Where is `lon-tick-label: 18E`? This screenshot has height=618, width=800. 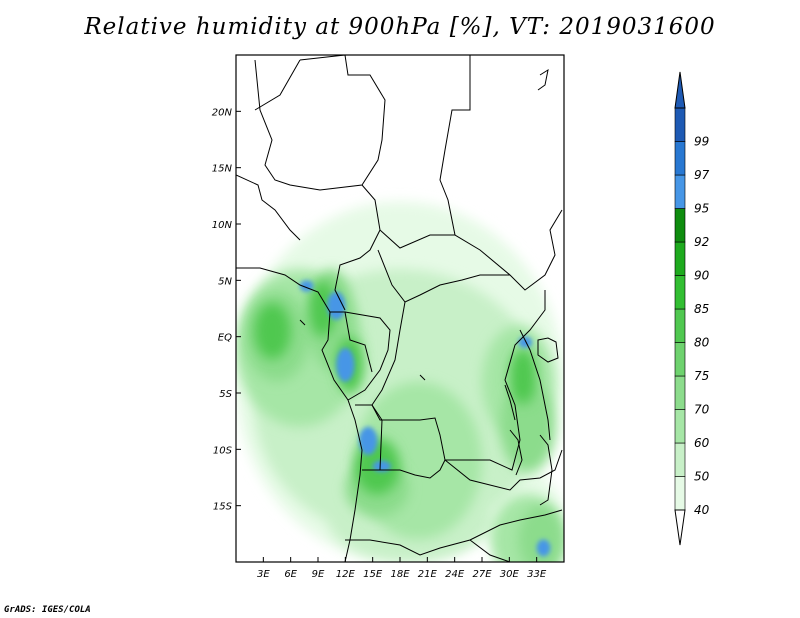 lon-tick-label: 18E is located at coordinates (400, 574).